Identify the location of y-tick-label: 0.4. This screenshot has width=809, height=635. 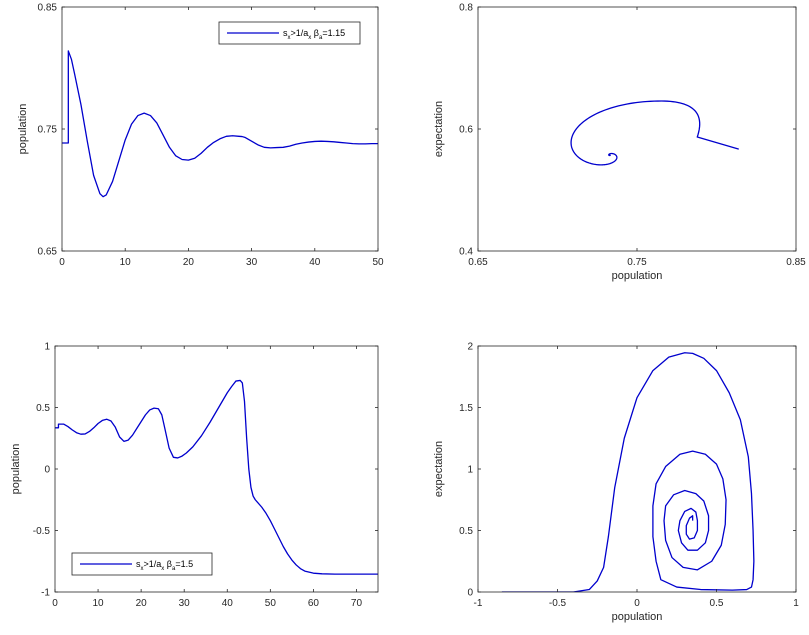
(466, 252).